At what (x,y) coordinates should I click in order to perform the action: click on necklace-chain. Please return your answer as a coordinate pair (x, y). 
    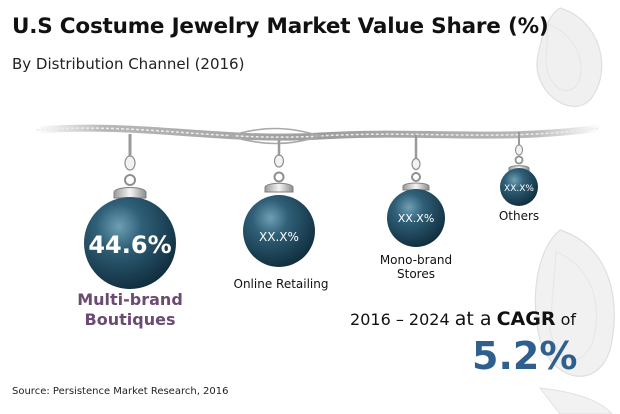
    Looking at the image, I should click on (318, 134).